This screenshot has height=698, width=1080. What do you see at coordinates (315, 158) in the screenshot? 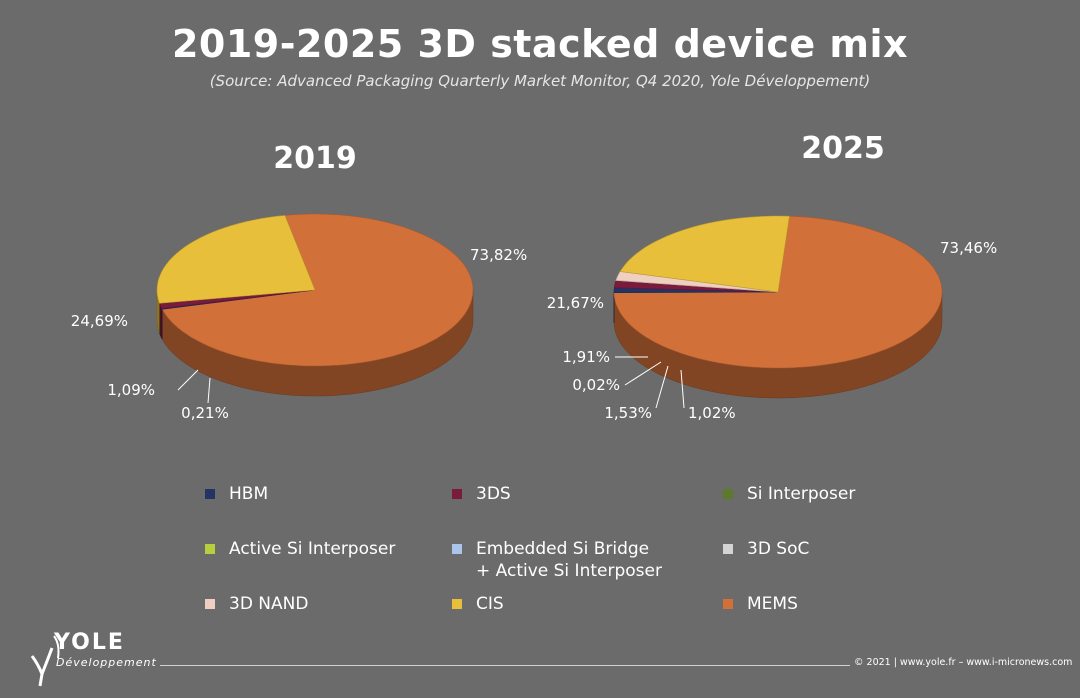
I see `pie-title: 2019` at bounding box center [315, 158].